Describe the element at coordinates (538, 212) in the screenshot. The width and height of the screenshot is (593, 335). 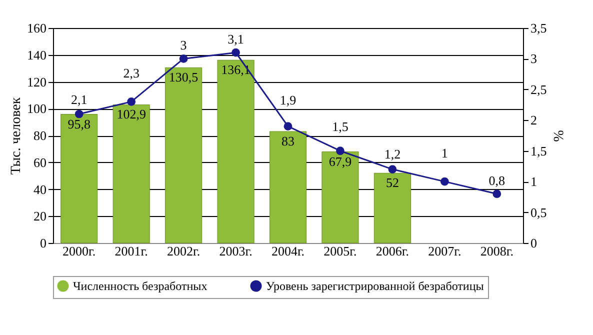
I see `y2-tick-label: 0,5` at that location.